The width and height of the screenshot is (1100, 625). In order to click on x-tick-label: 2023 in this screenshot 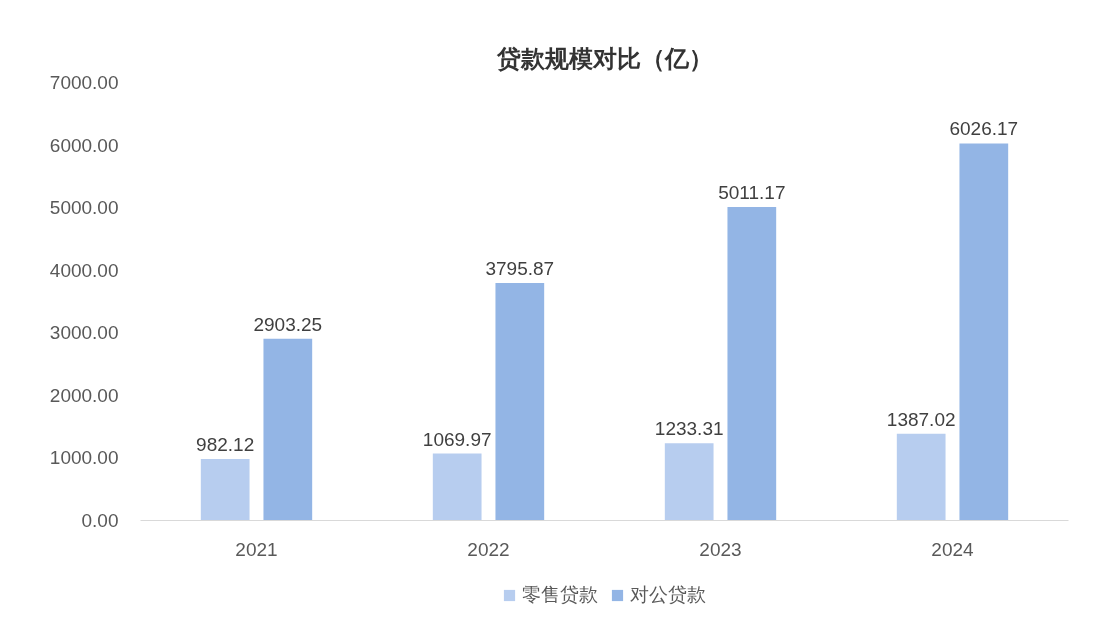, I will do `click(720, 549)`.